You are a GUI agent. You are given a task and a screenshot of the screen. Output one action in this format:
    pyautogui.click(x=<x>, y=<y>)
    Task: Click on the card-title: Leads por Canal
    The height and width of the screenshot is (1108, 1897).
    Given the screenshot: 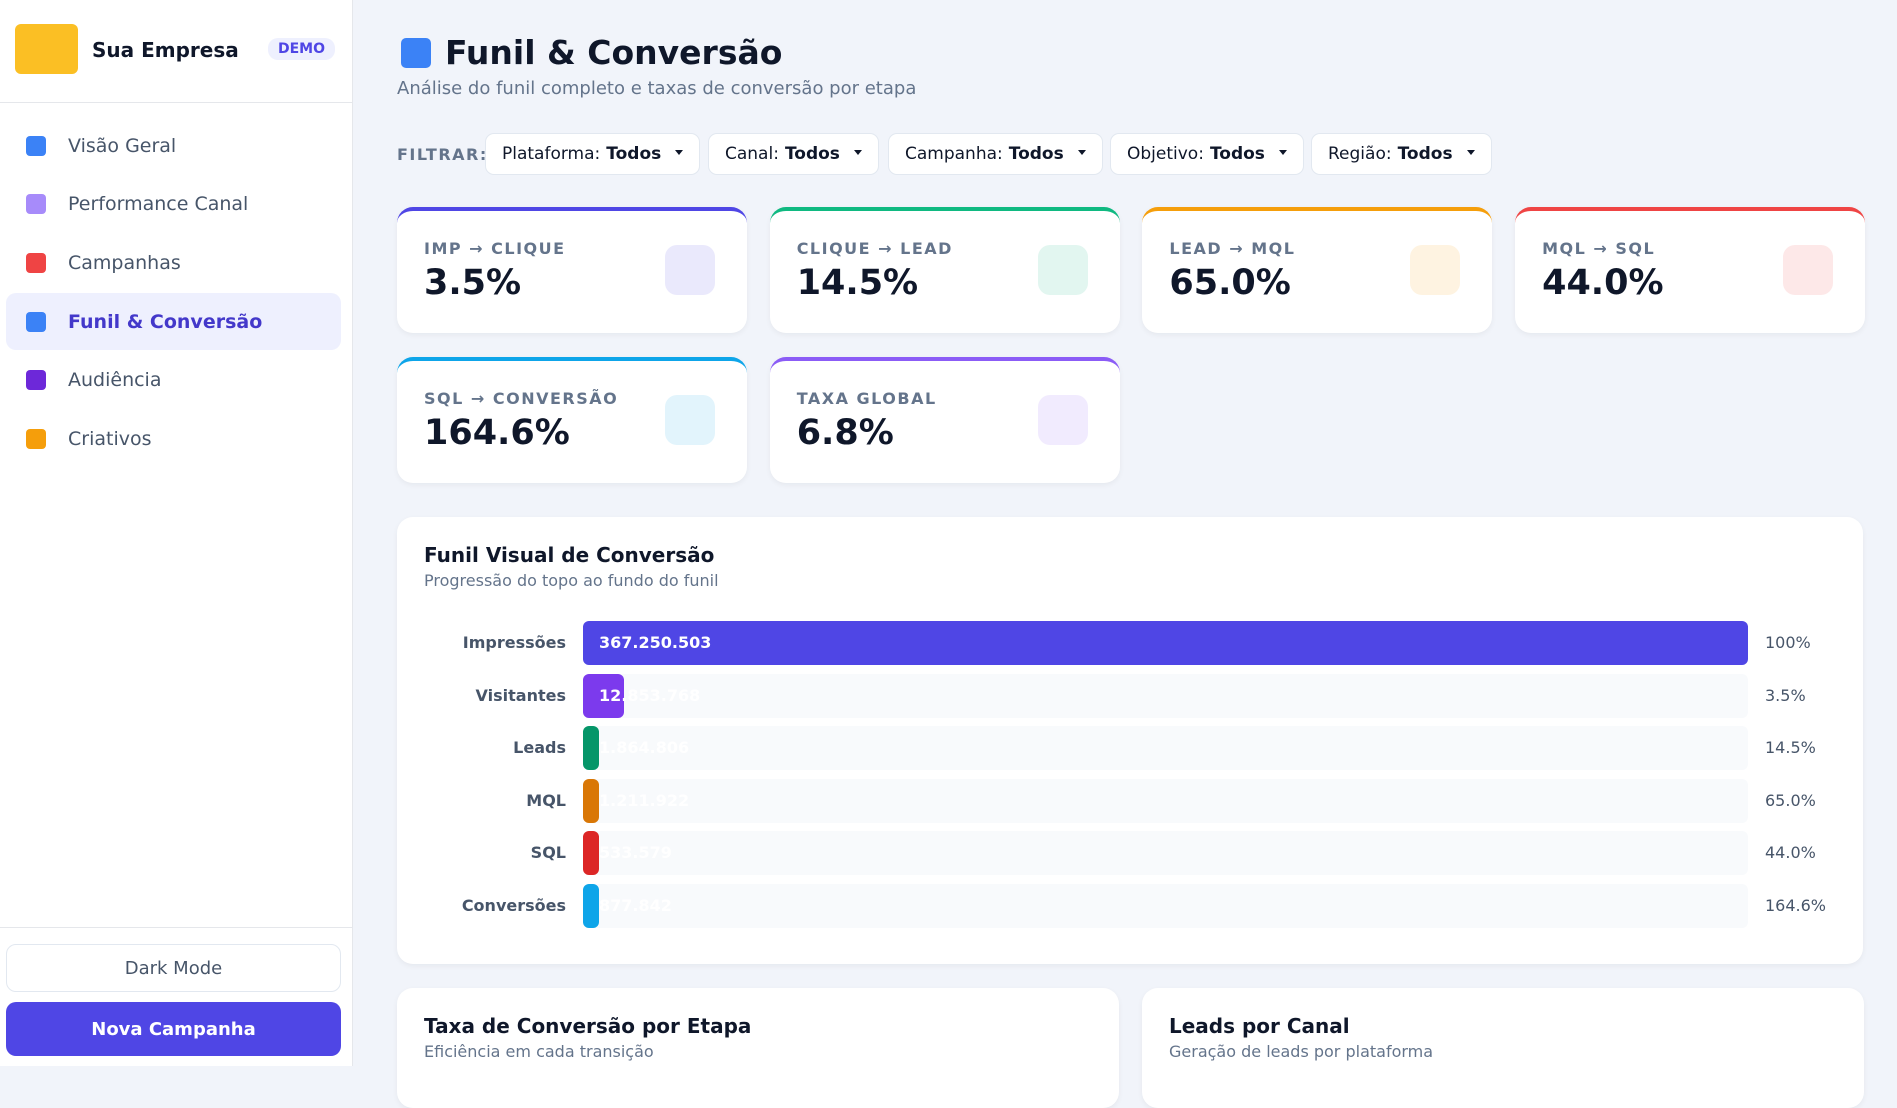 What is the action you would take?
    pyautogui.click(x=1259, y=1026)
    